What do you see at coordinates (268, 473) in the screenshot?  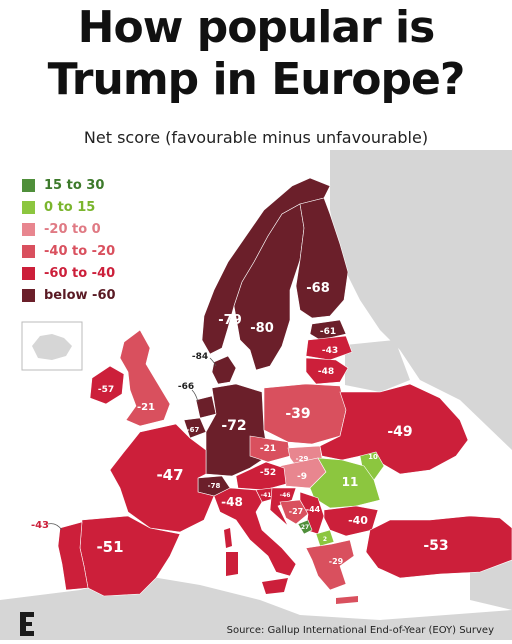 I see `label-austria: -52` at bounding box center [268, 473].